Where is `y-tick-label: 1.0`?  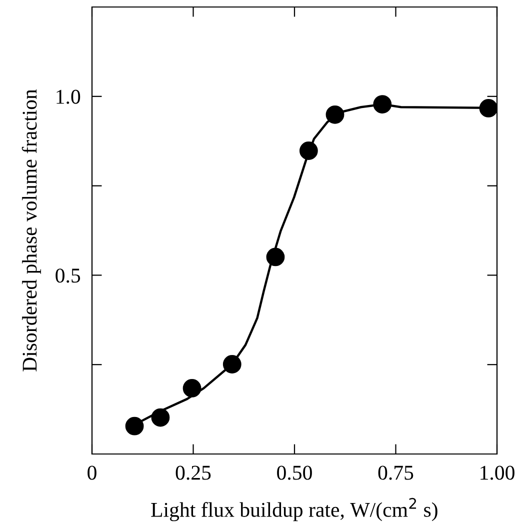
y-tick-label: 1.0 is located at coordinates (68, 97).